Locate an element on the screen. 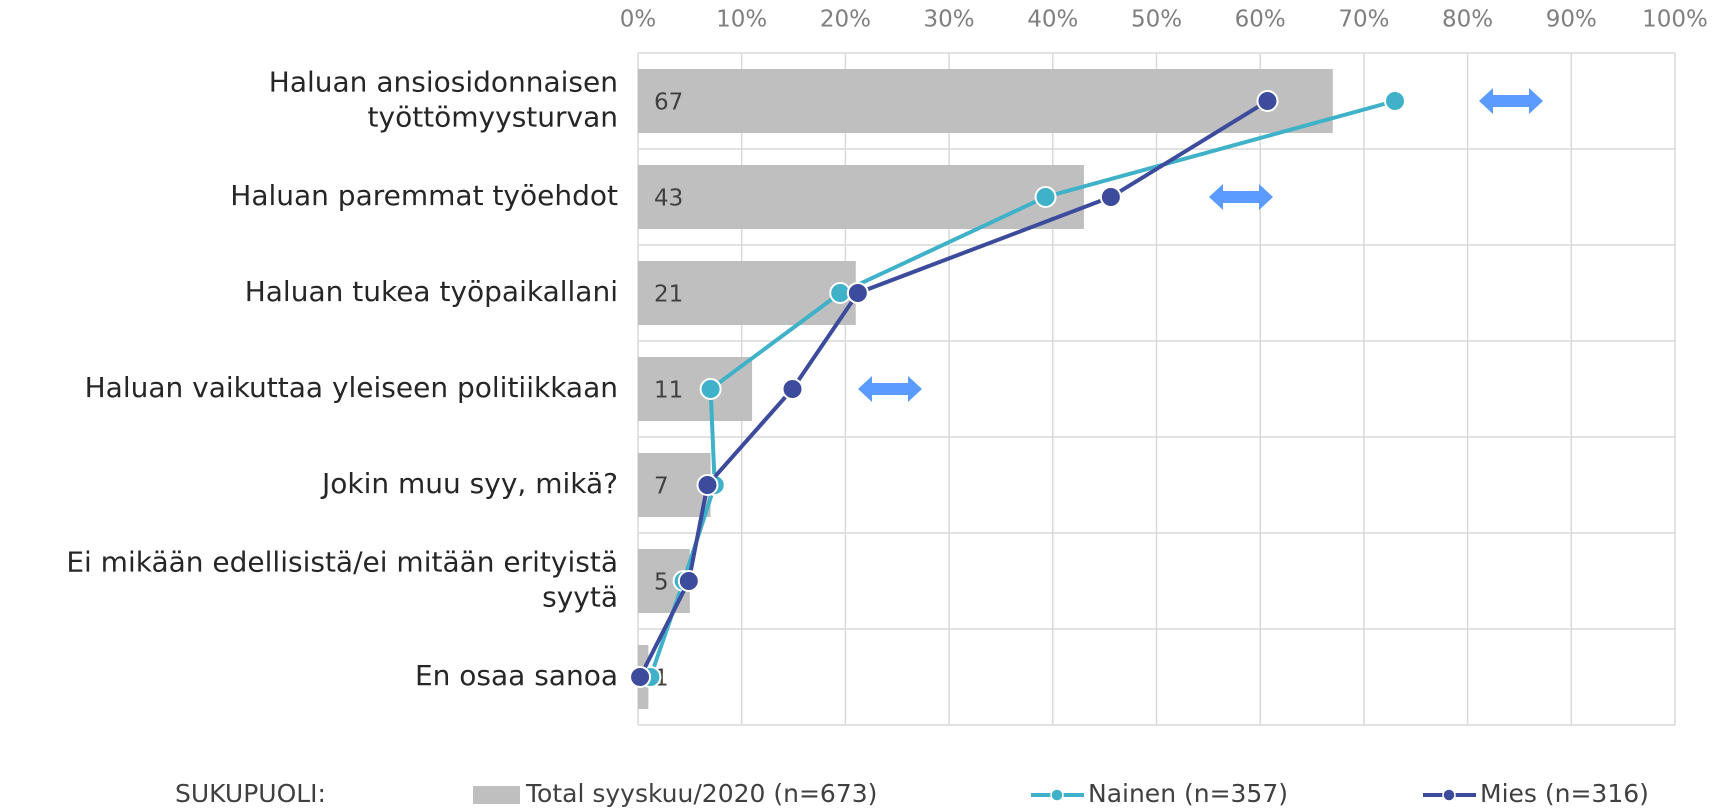 This screenshot has width=1717, height=811. x-tick-label: 70% is located at coordinates (1363, 20).